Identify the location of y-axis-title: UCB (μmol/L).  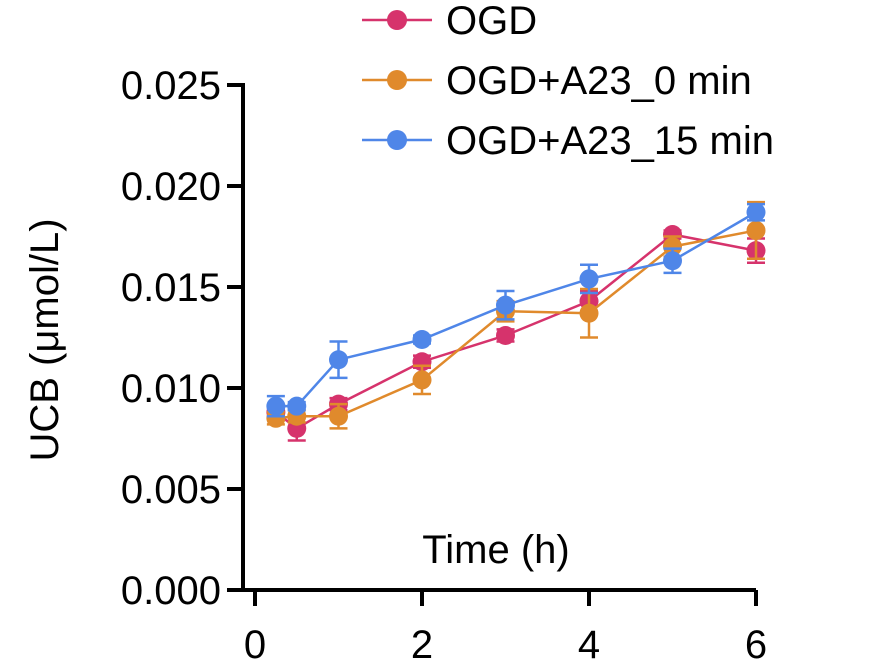
(45, 339).